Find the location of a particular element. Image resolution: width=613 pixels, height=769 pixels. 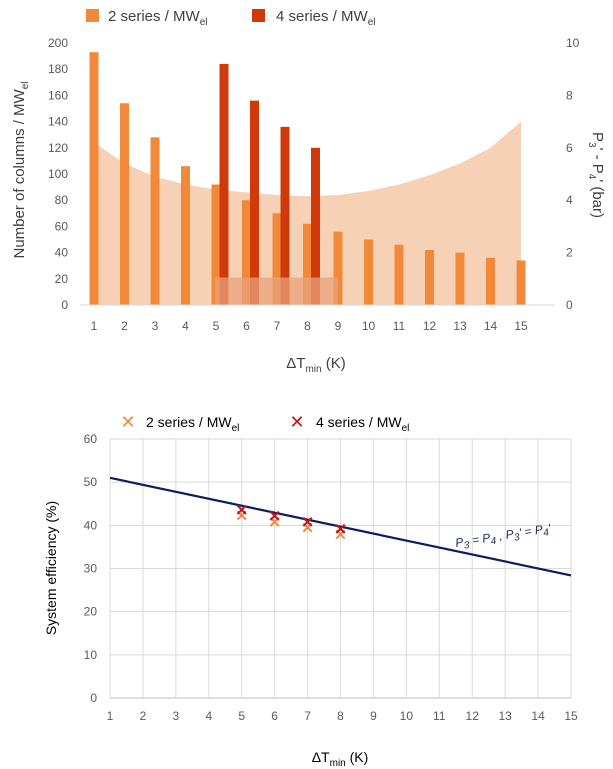

top-x-tick-9: 9 is located at coordinates (338, 326).